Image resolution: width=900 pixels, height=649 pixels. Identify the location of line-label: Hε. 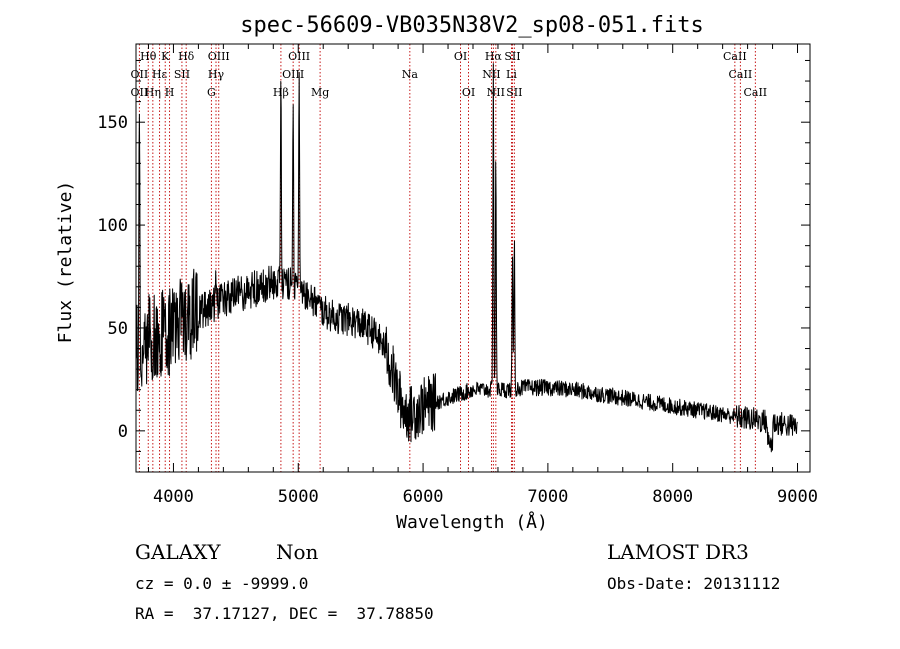
(160, 74).